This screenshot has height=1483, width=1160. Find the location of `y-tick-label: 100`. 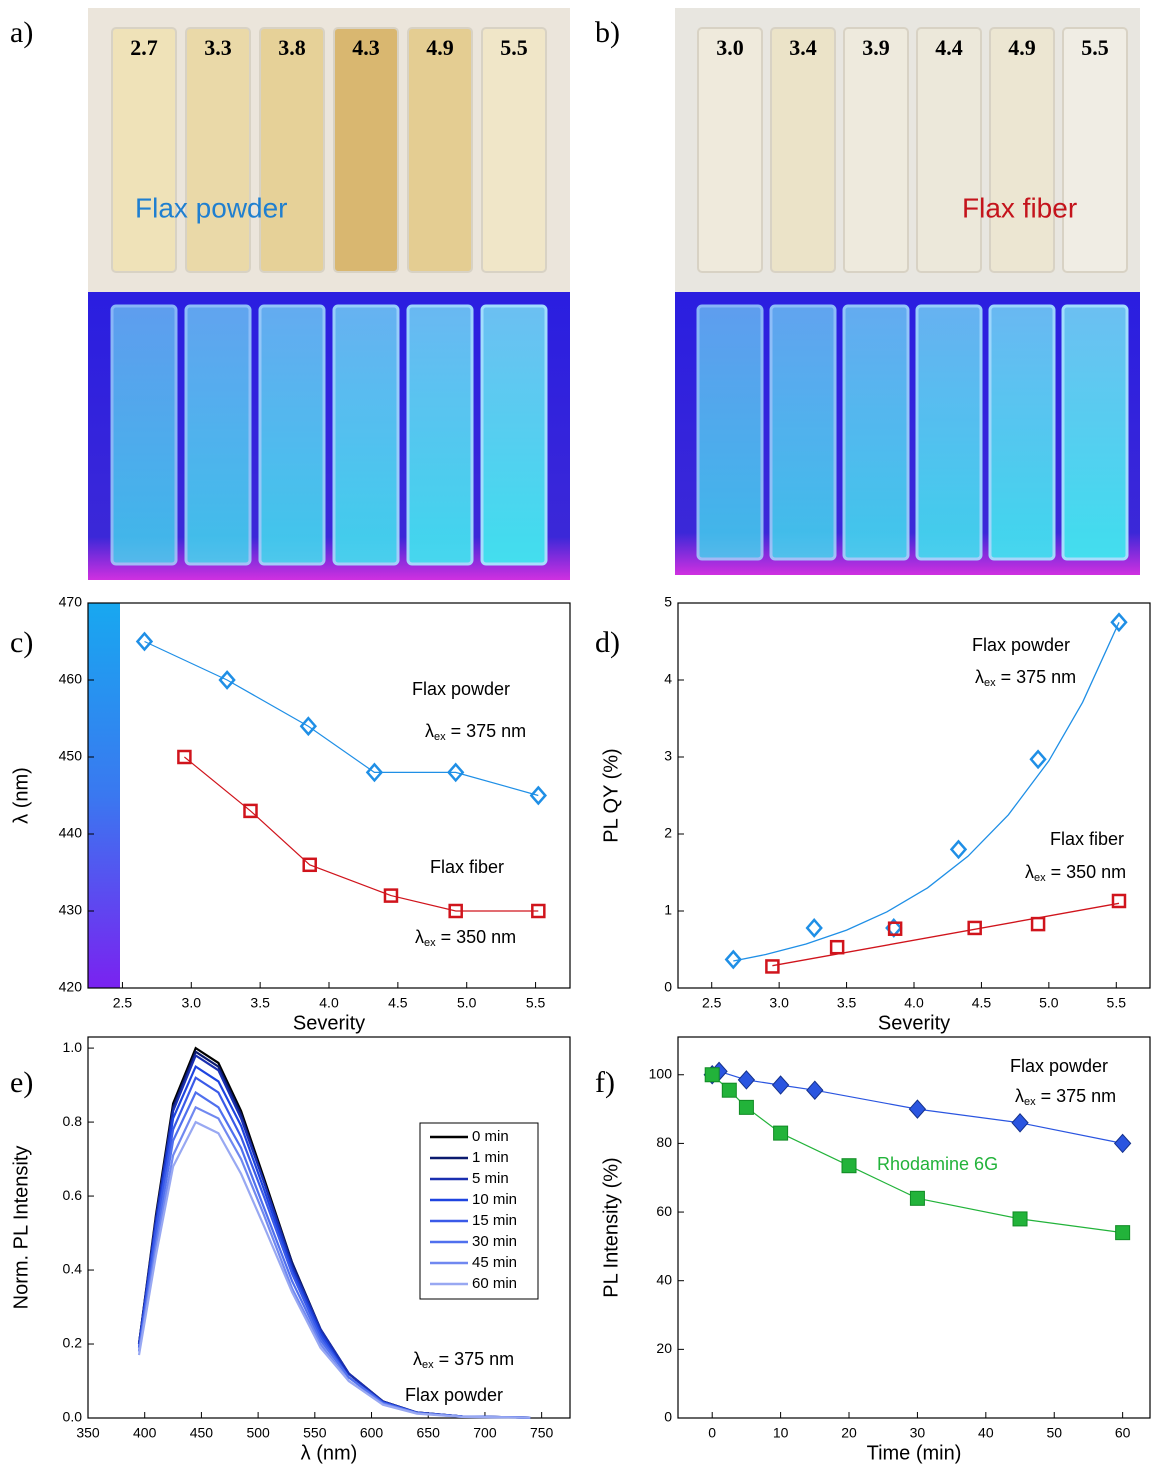

y-tick-label: 100 is located at coordinates (661, 1073).